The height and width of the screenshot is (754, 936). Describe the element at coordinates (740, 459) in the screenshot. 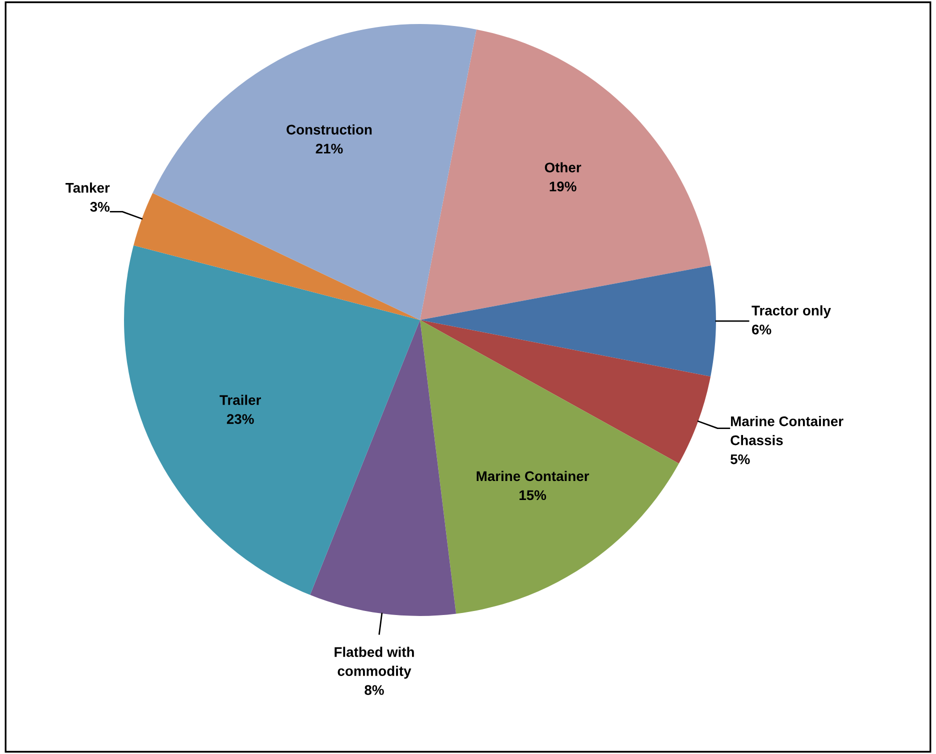

I see `data-label: 5%` at that location.